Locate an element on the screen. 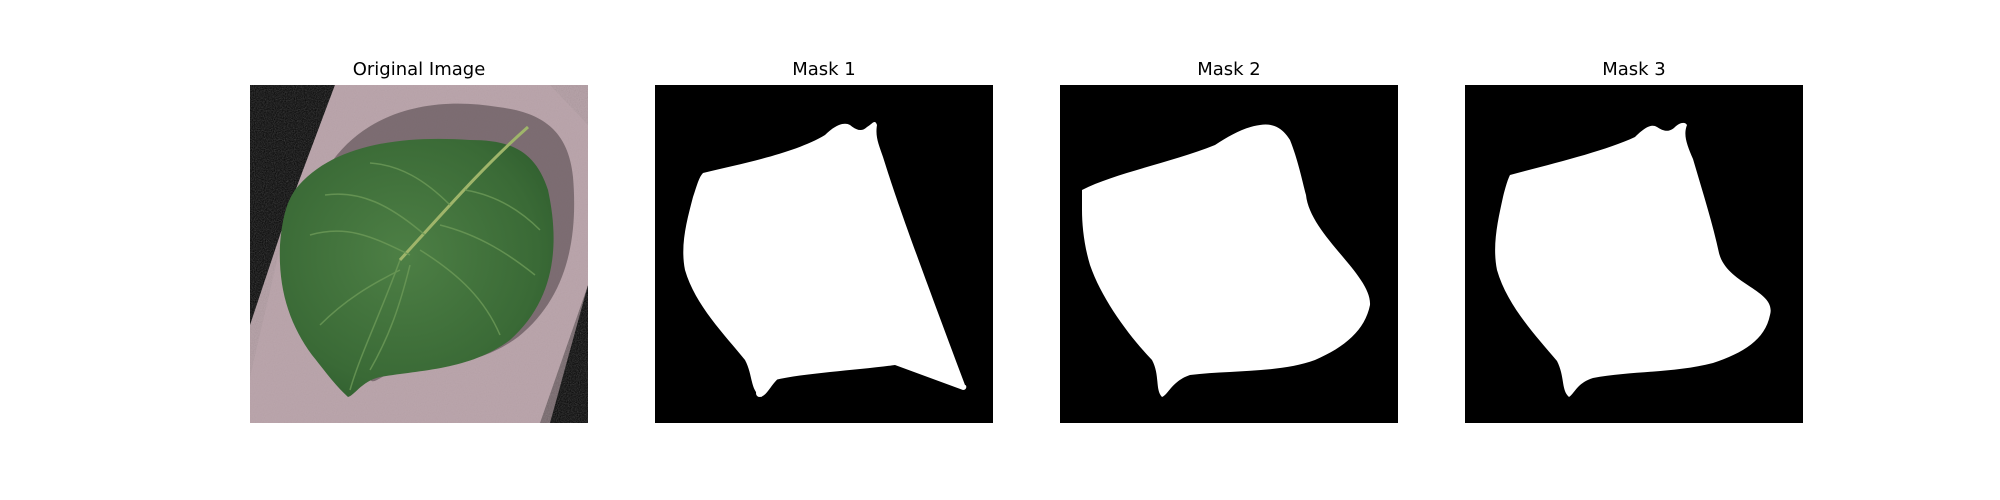  panel-mask-1: Mask 1 is located at coordinates (824, 239).